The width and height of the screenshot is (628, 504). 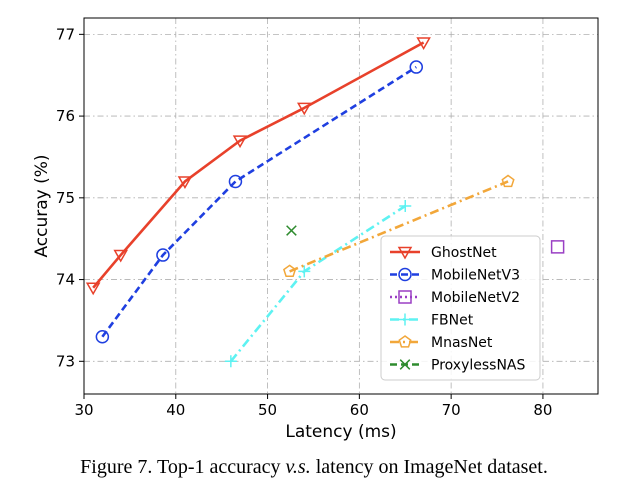 What do you see at coordinates (267, 410) in the screenshot?
I see `x-tick-label: 50` at bounding box center [267, 410].